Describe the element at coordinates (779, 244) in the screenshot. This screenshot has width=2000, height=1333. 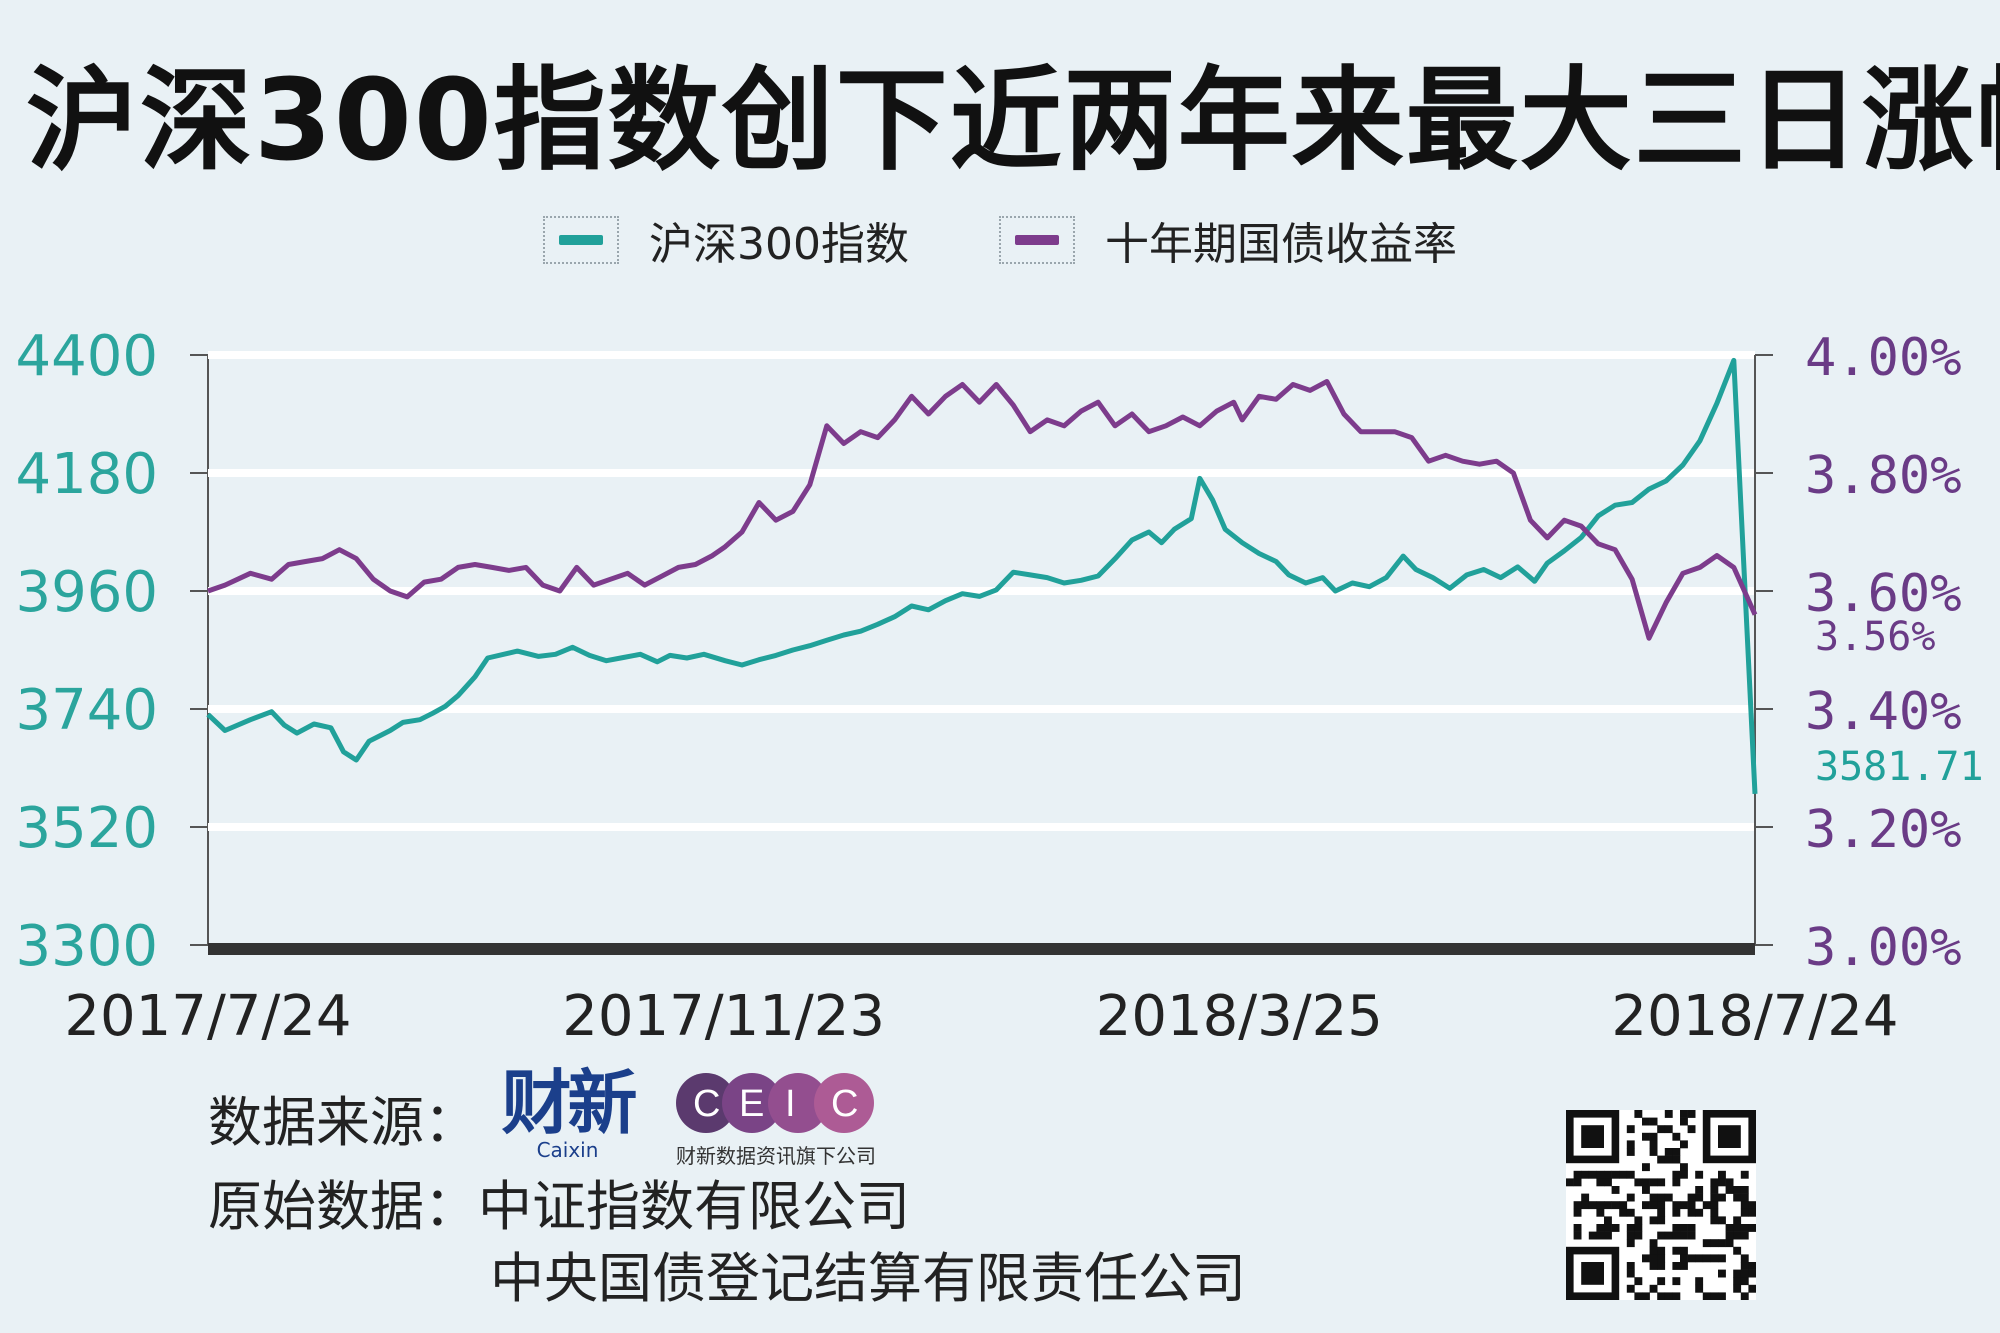
I see `legend-label-csi300: 沪深300指数` at that location.